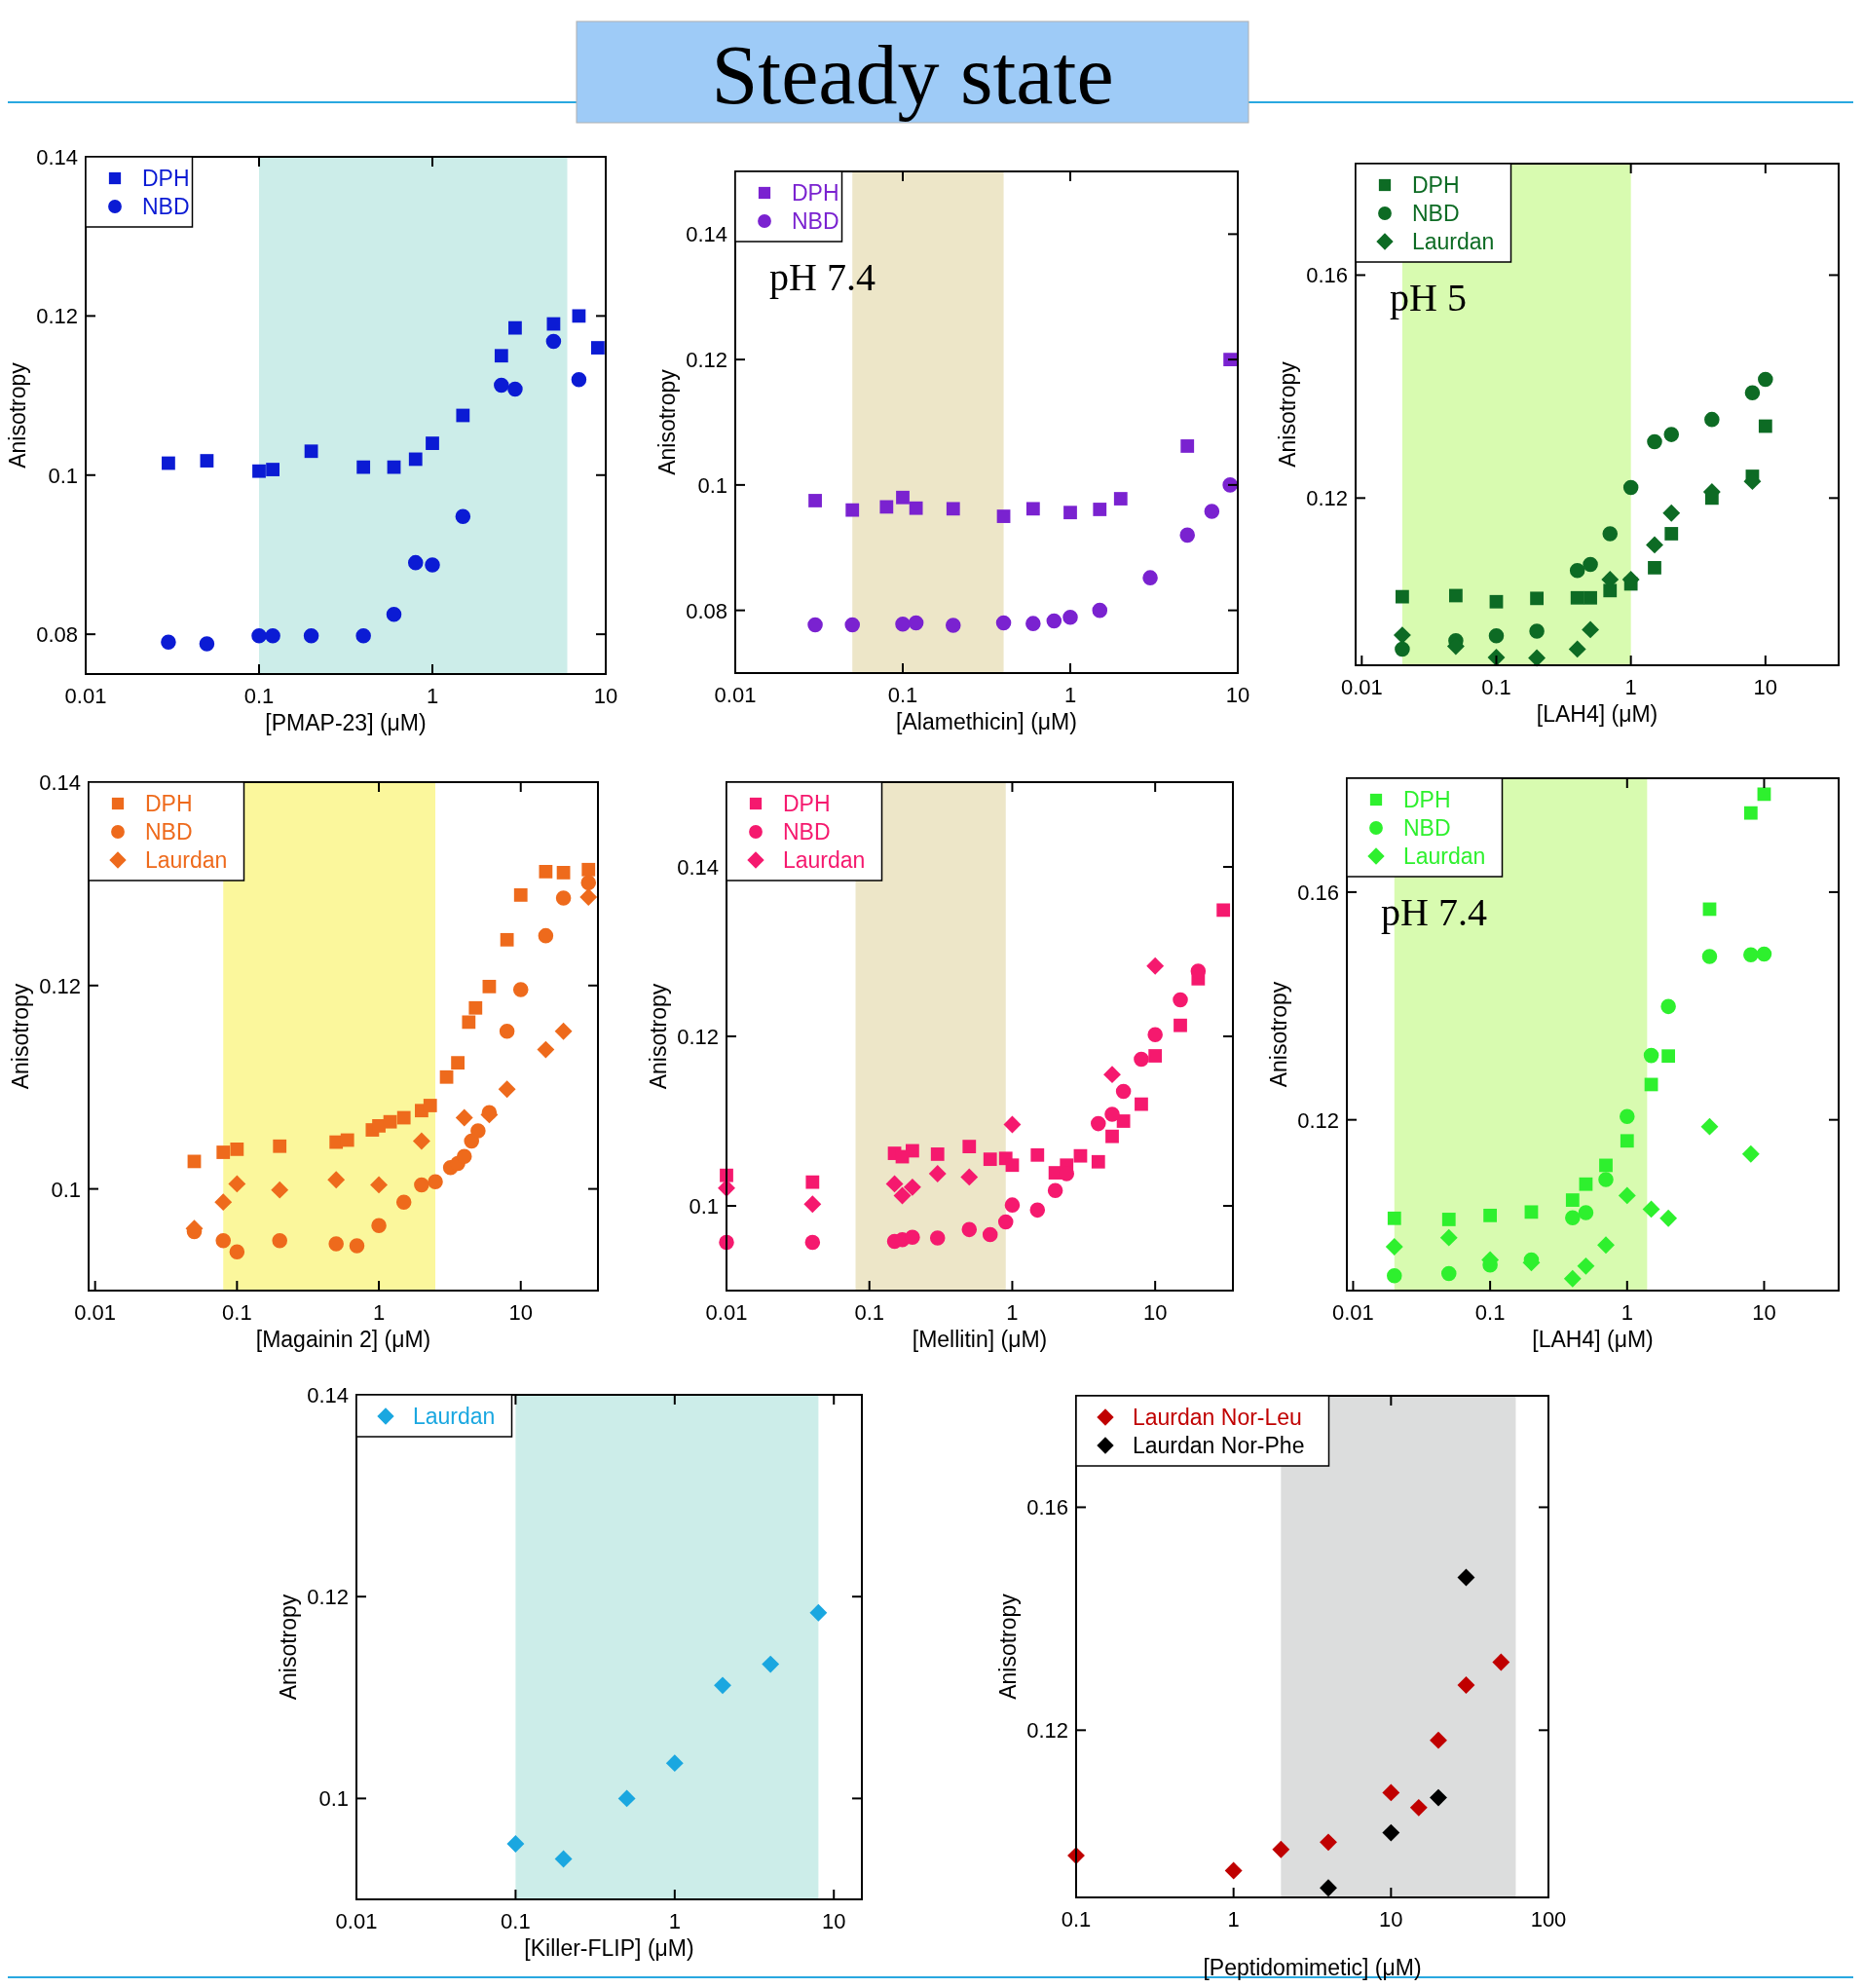  What do you see at coordinates (609, 1948) in the screenshot?
I see `x-axis-title: [Killer-FLIP] (μM)` at bounding box center [609, 1948].